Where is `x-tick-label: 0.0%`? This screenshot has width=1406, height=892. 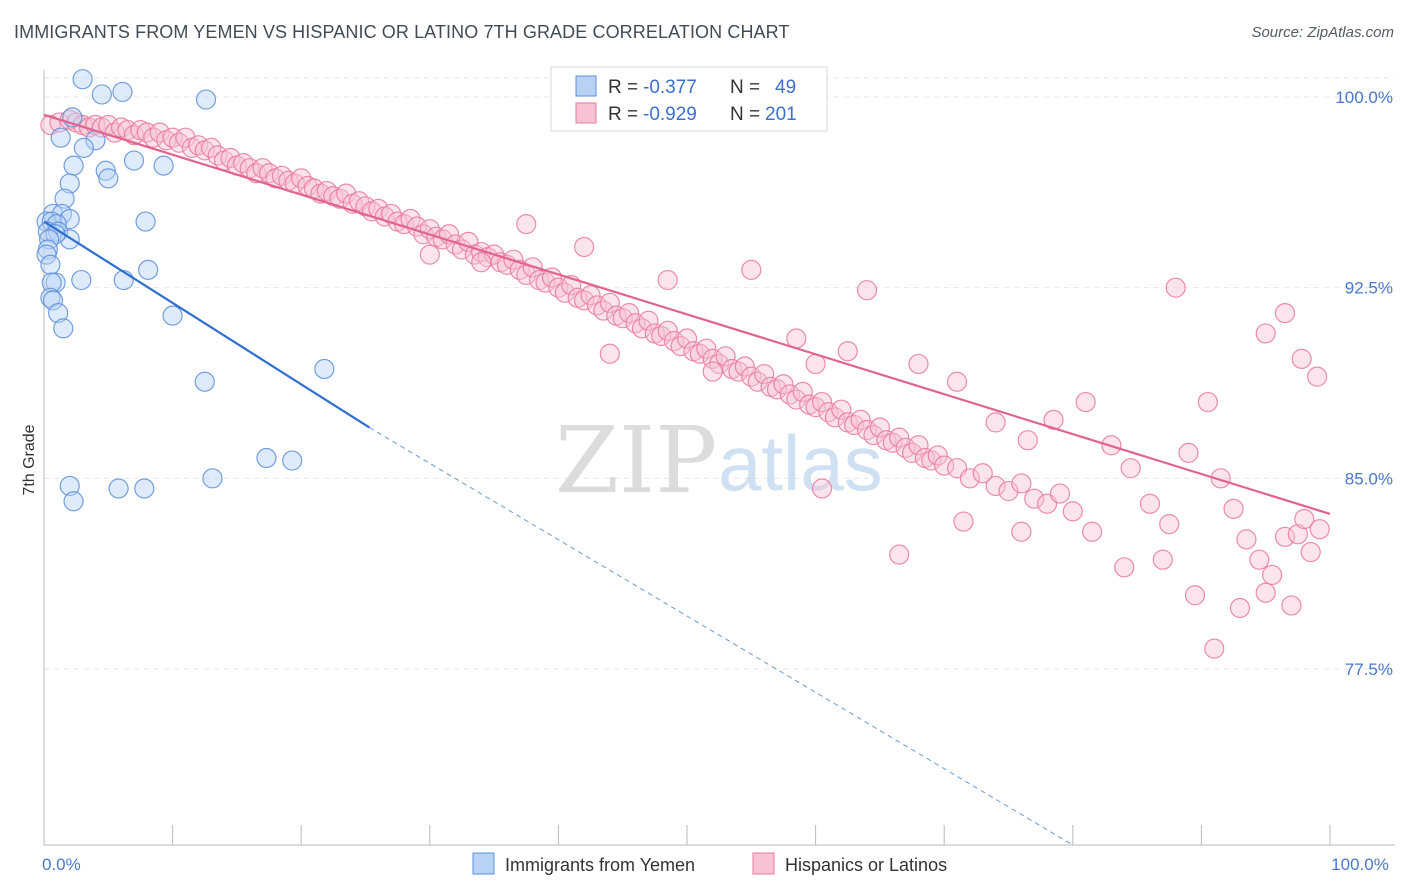
x-tick-label: 0.0% is located at coordinates (61, 864).